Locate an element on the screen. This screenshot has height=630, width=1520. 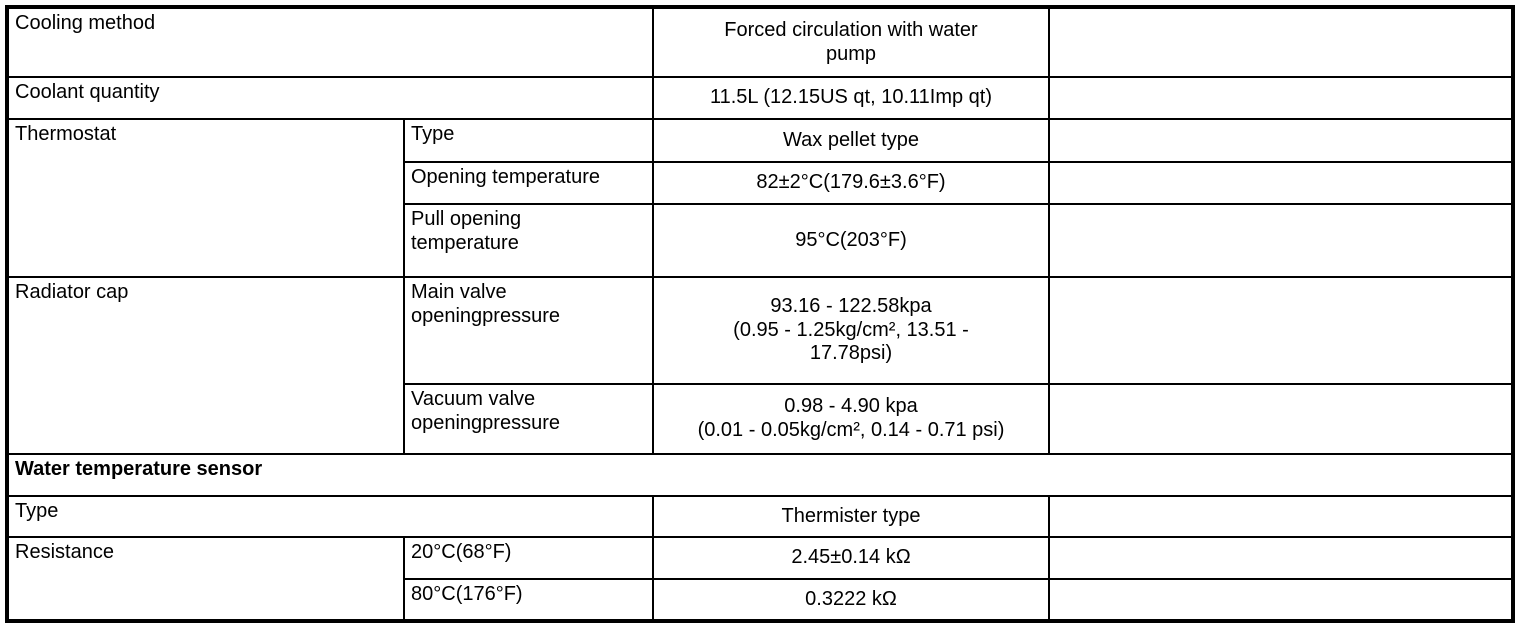
pull-opening-temperature-label: Pull opening temperature is located at coordinates (528, 240).